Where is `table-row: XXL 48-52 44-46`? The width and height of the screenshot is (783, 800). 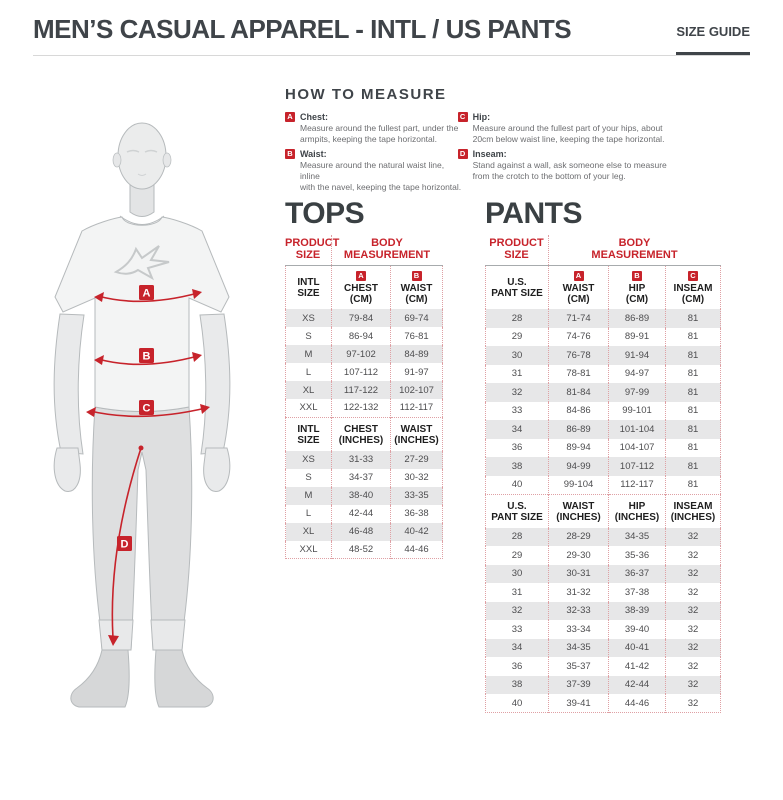 table-row: XXL 48-52 44-46 is located at coordinates (364, 549).